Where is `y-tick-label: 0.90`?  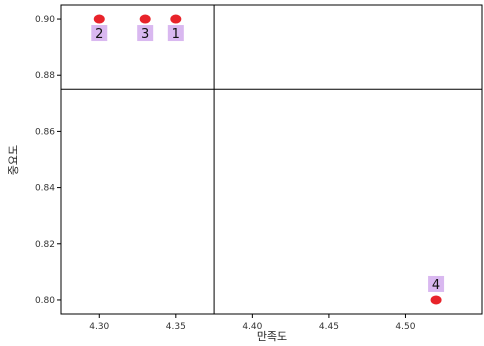
y-tick-label: 0.90 is located at coordinates (45, 20).